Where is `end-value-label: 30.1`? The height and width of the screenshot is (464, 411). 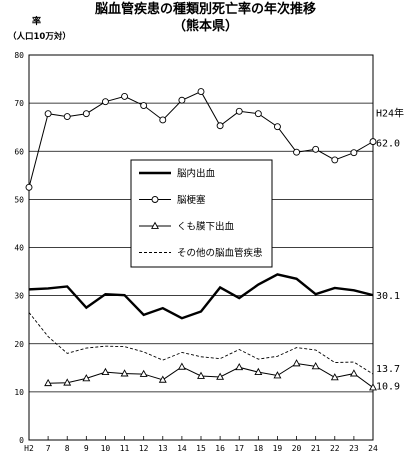 end-value-label: 30.1 is located at coordinates (388, 296).